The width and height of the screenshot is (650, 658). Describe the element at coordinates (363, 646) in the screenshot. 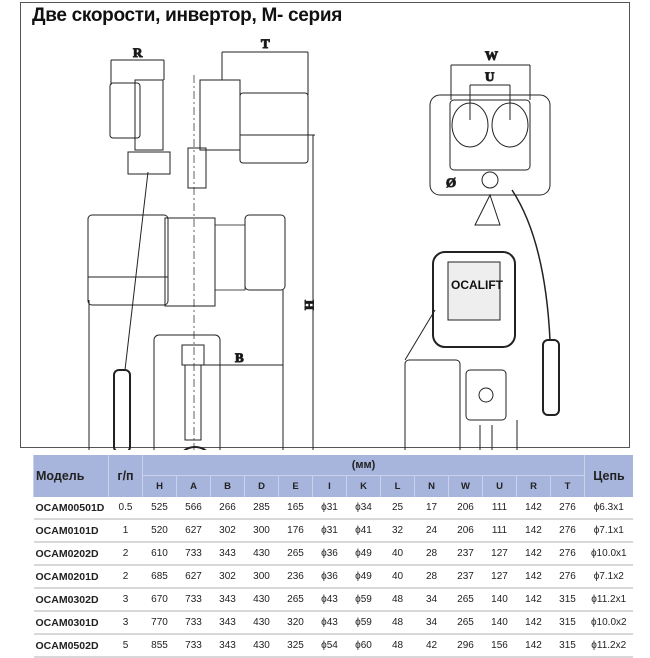

I see `dim-cell: ϕ60` at that location.